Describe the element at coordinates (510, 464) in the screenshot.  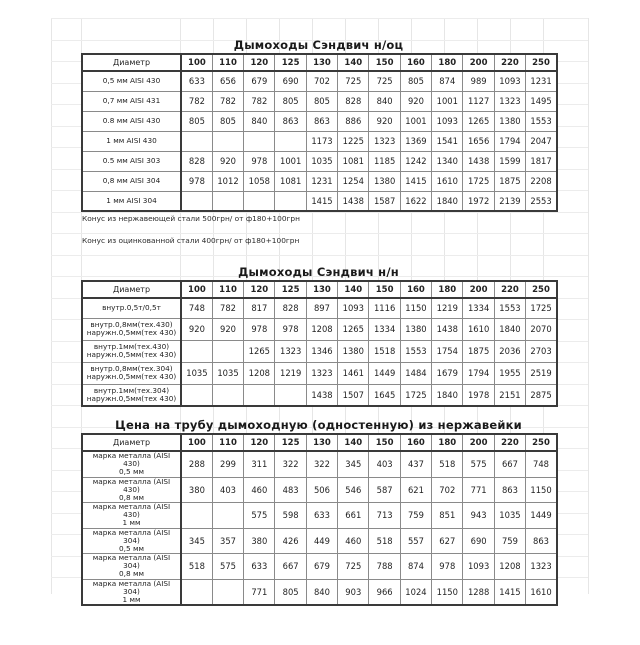
I see `price-cell: 667` at that location.